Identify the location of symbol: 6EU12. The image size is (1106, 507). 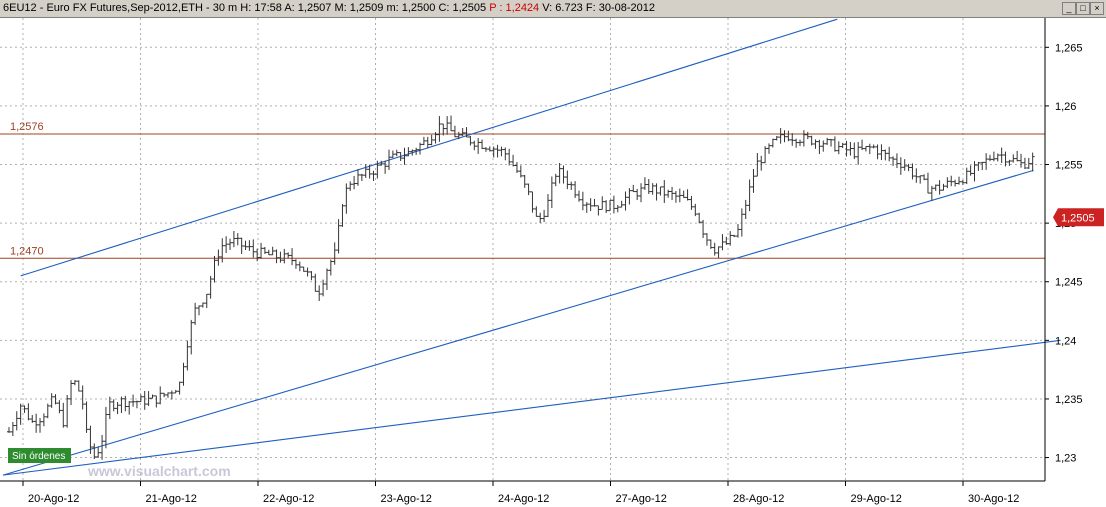
(20, 8).